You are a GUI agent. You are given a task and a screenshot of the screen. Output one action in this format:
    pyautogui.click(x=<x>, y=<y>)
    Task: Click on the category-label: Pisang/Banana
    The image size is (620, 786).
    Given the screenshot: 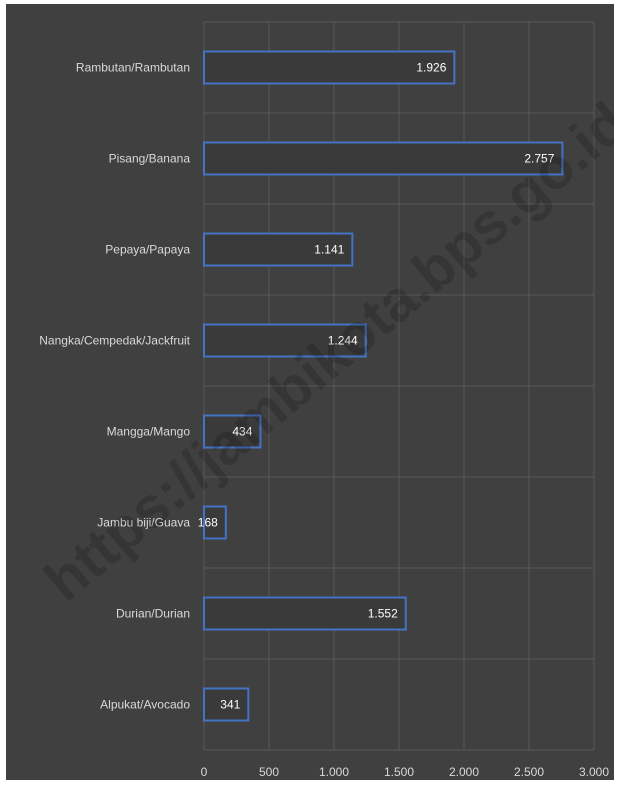 What is the action you would take?
    pyautogui.click(x=150, y=159)
    